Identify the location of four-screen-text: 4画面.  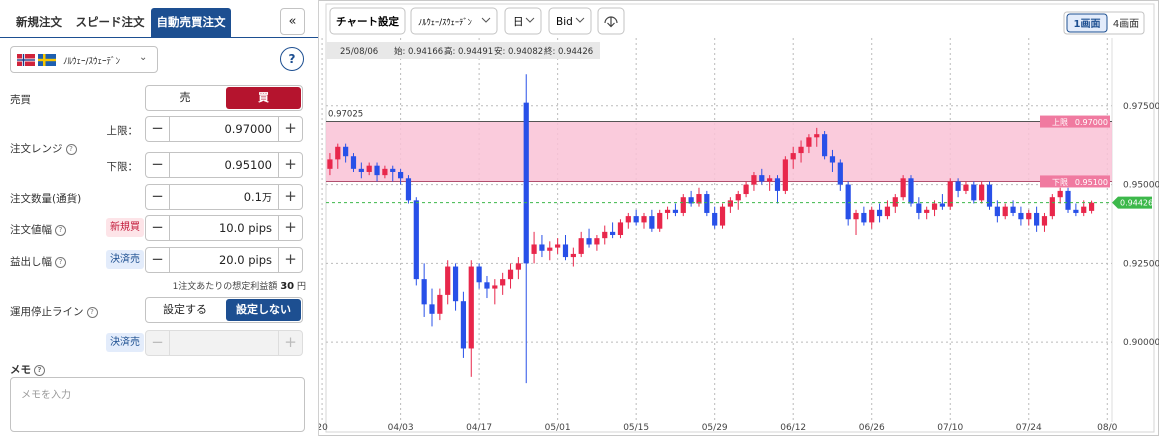
(1126, 24).